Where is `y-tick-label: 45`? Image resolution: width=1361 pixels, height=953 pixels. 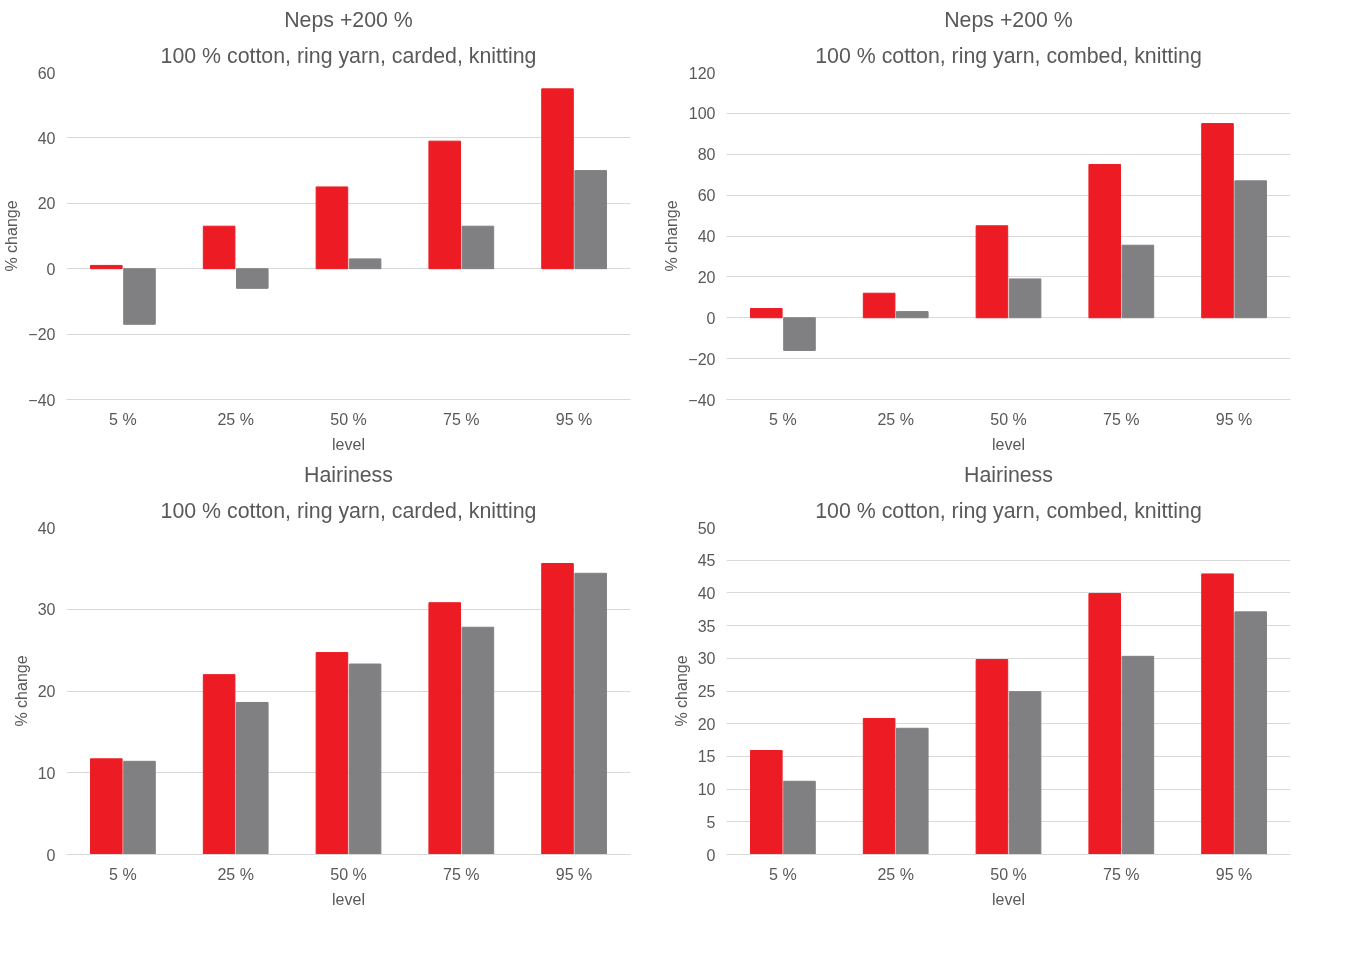 y-tick-label: 45 is located at coordinates (706, 561).